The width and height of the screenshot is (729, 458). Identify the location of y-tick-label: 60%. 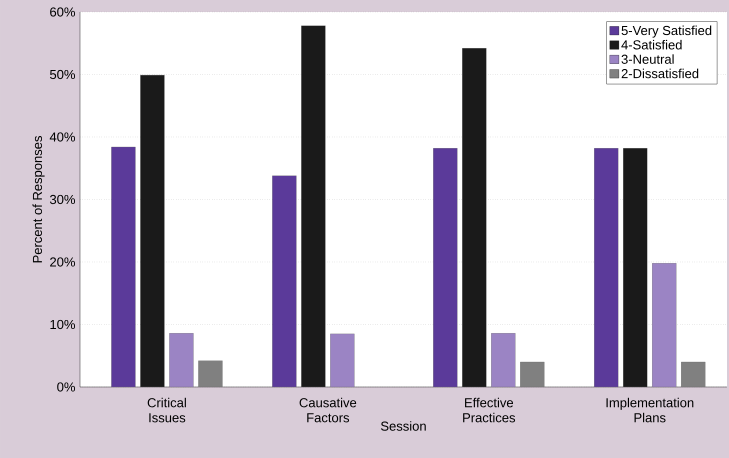
(63, 12).